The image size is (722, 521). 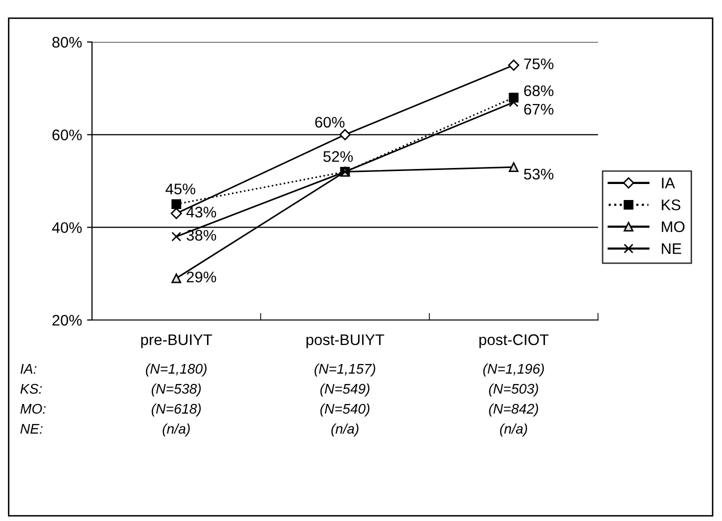 I want to click on text: (N=618), so click(x=176, y=410).